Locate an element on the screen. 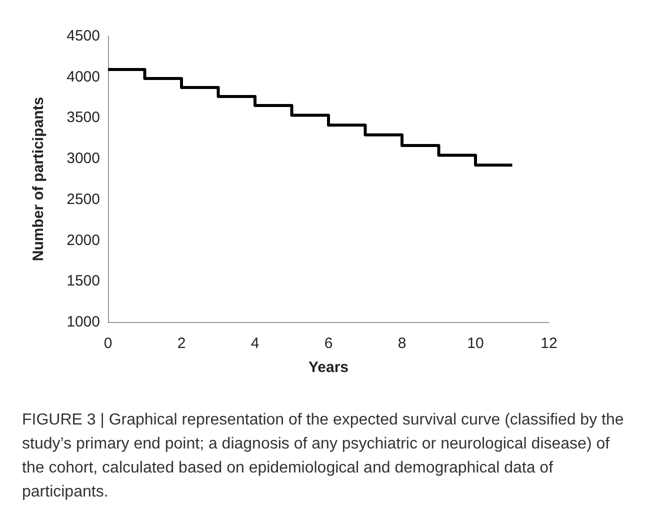  x-axis-title: Years is located at coordinates (328, 367).